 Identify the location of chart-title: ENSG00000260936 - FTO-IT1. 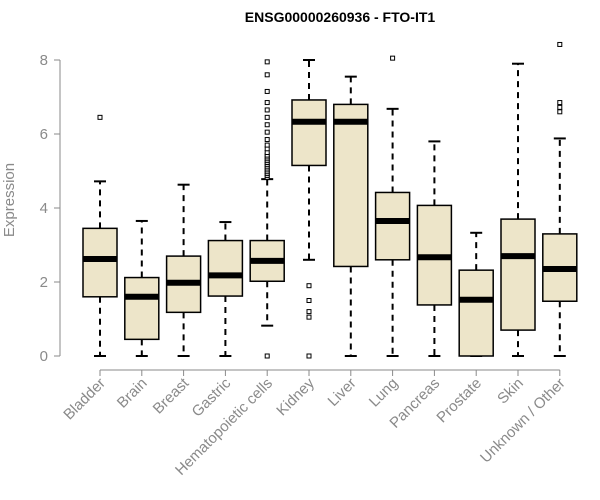
(340, 17).